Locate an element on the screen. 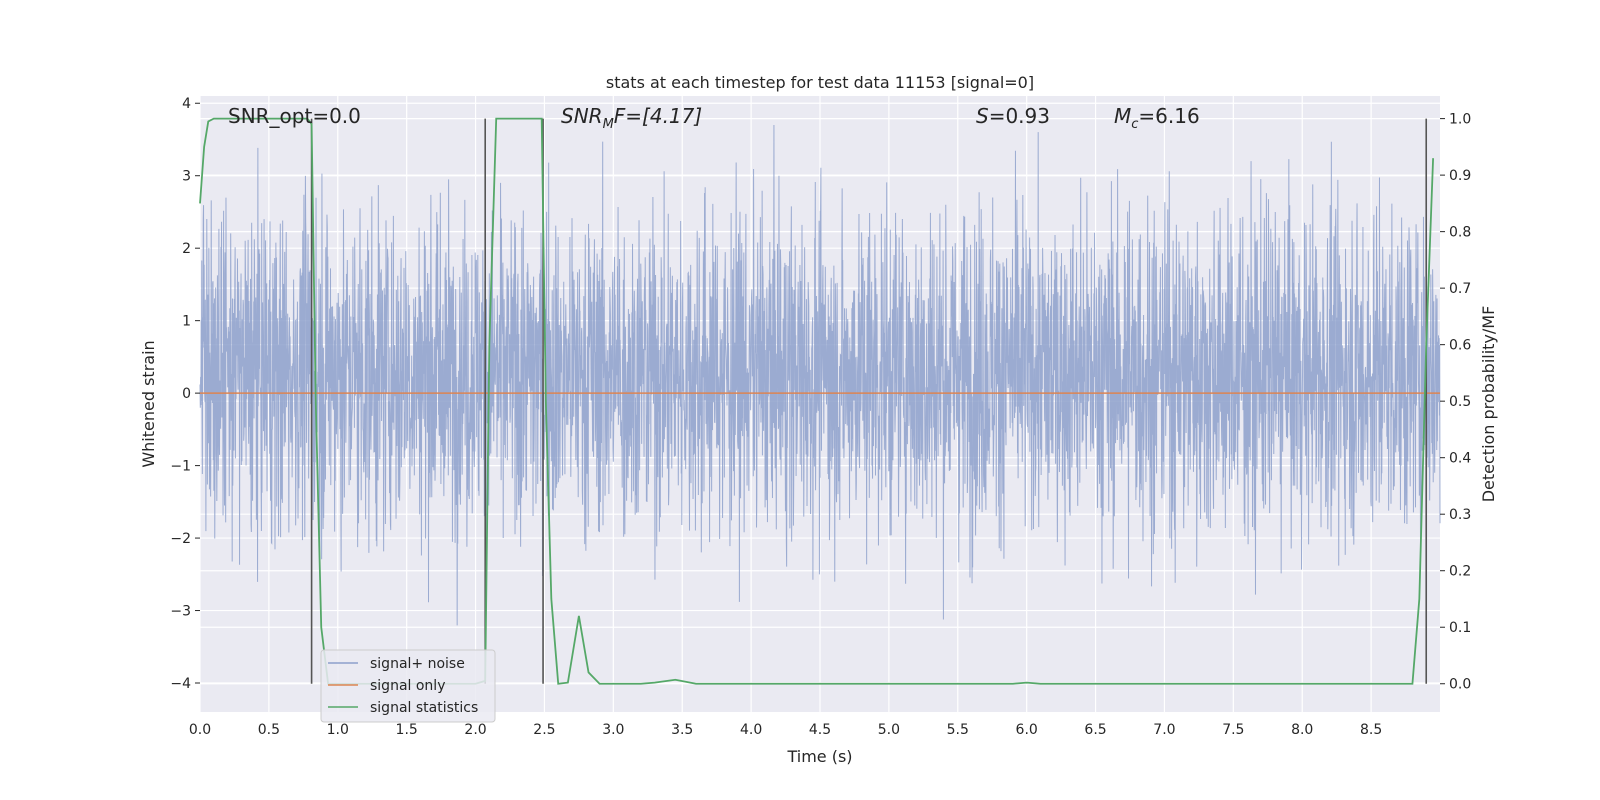 The image size is (1600, 800). annotation-s-value: =0.93 is located at coordinates (1019, 116).